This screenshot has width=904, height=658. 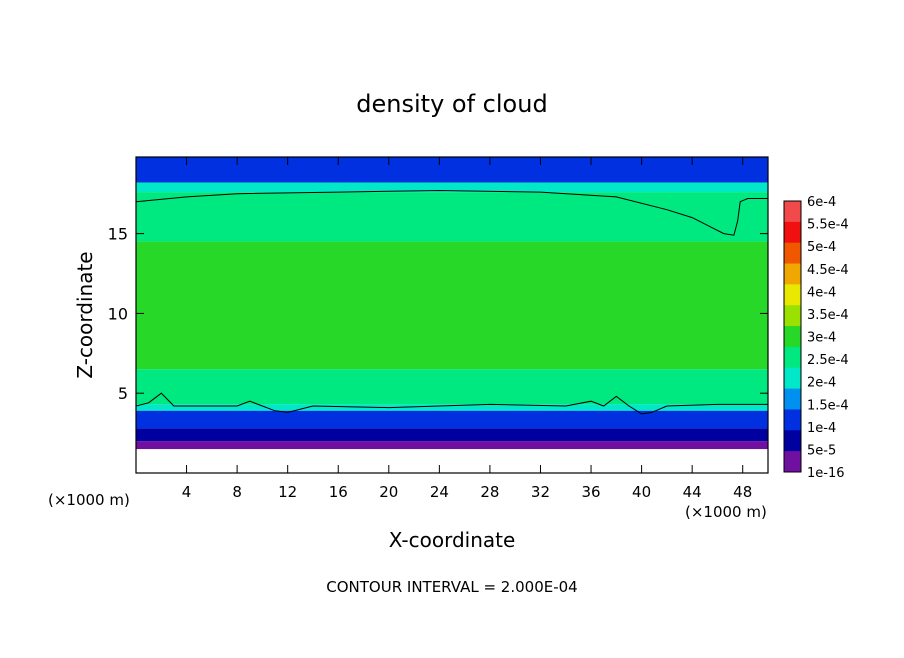 I want to click on colorbar-label: 6e-4, so click(x=821, y=202).